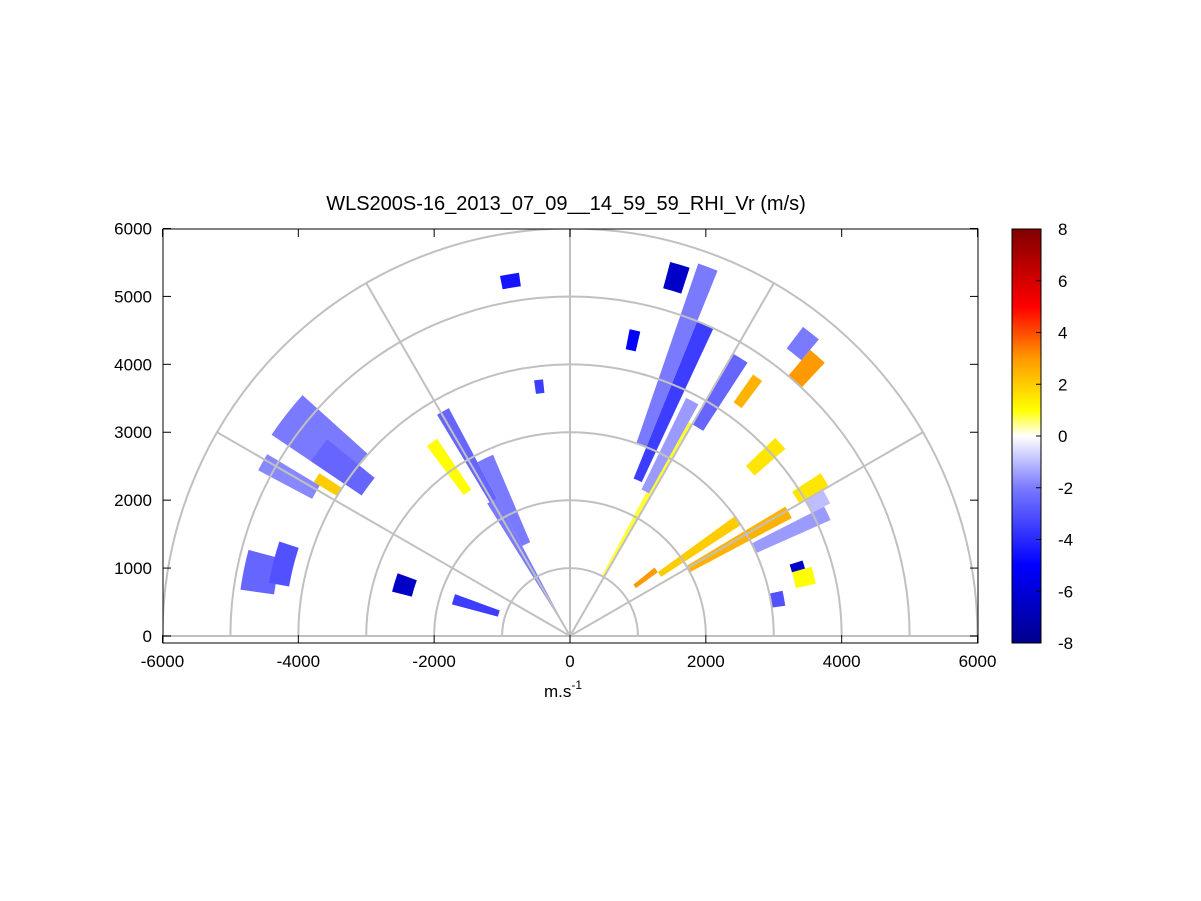  What do you see at coordinates (1062, 281) in the screenshot?
I see `colorbar-tick-label: 6` at bounding box center [1062, 281].